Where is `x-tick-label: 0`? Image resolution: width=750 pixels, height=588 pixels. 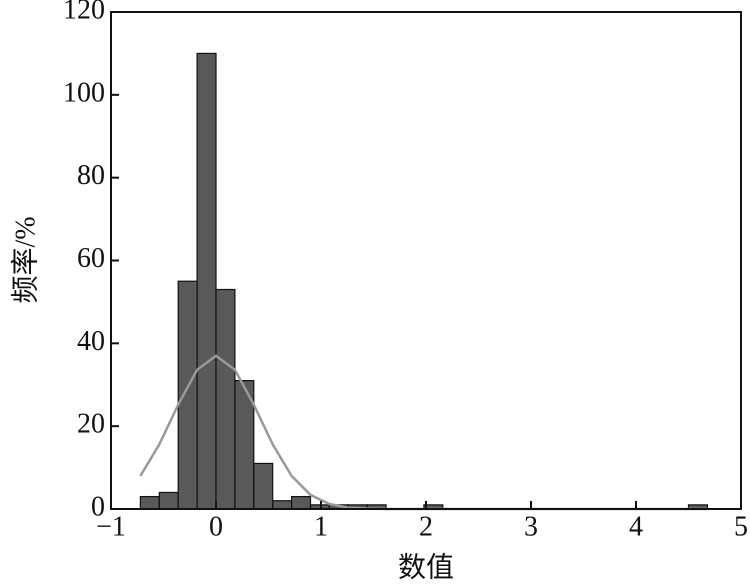 x-tick-label: 0 is located at coordinates (216, 526).